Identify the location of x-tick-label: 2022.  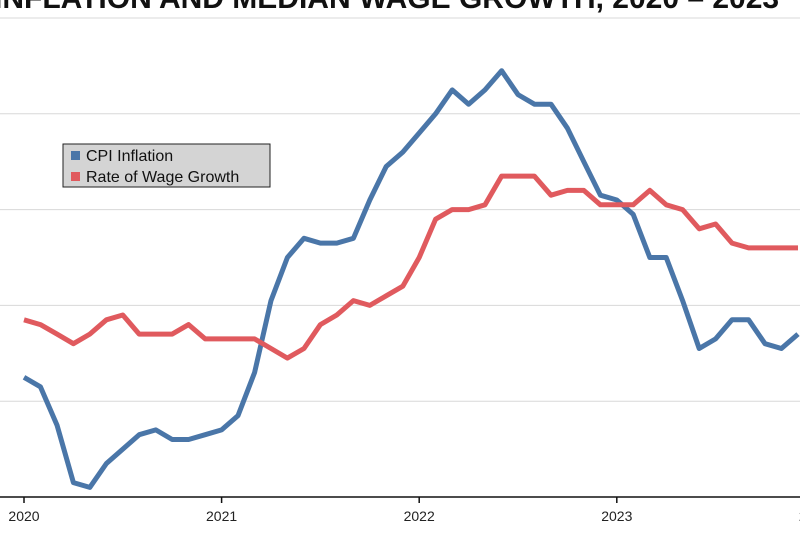
(419, 516).